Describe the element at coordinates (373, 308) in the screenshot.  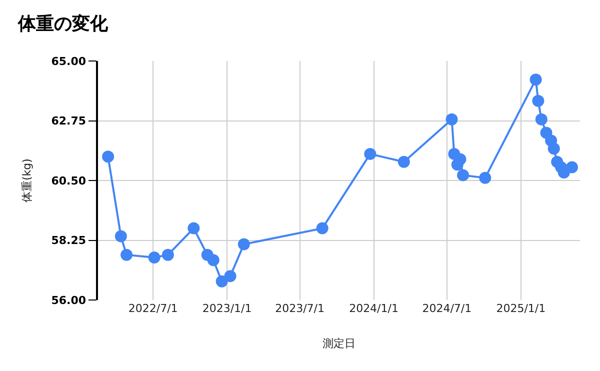
I see `x-tick-label: 2024/1/1` at that location.